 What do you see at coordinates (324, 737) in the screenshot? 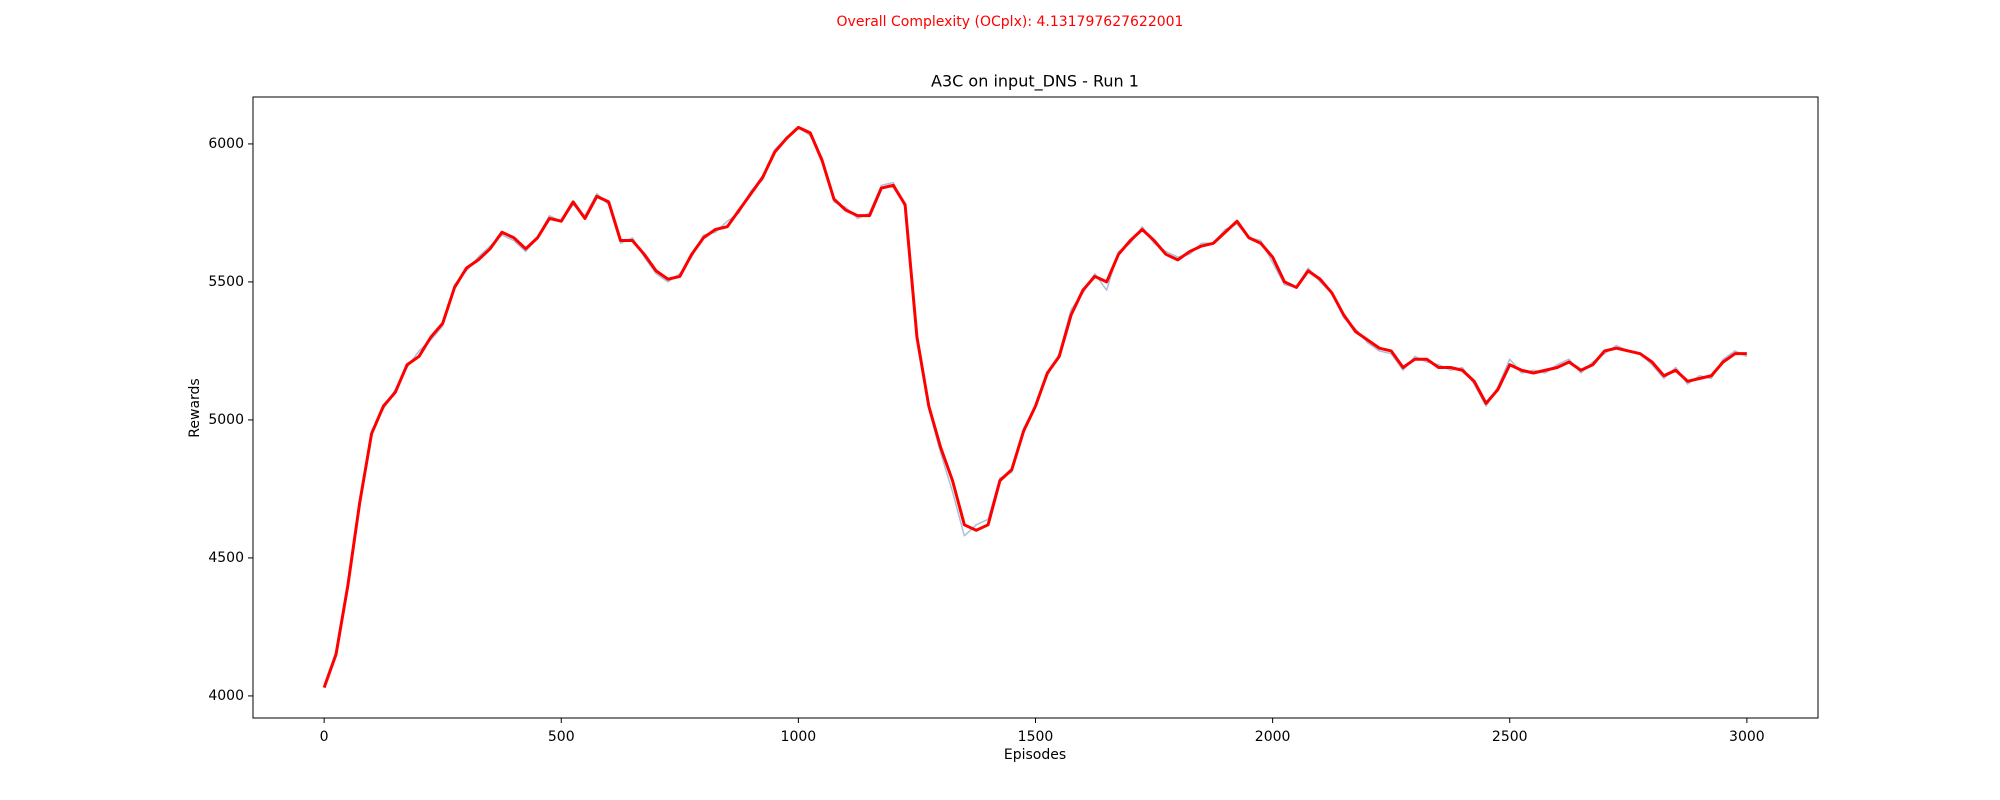
I see `x-tick-label: 0` at bounding box center [324, 737].